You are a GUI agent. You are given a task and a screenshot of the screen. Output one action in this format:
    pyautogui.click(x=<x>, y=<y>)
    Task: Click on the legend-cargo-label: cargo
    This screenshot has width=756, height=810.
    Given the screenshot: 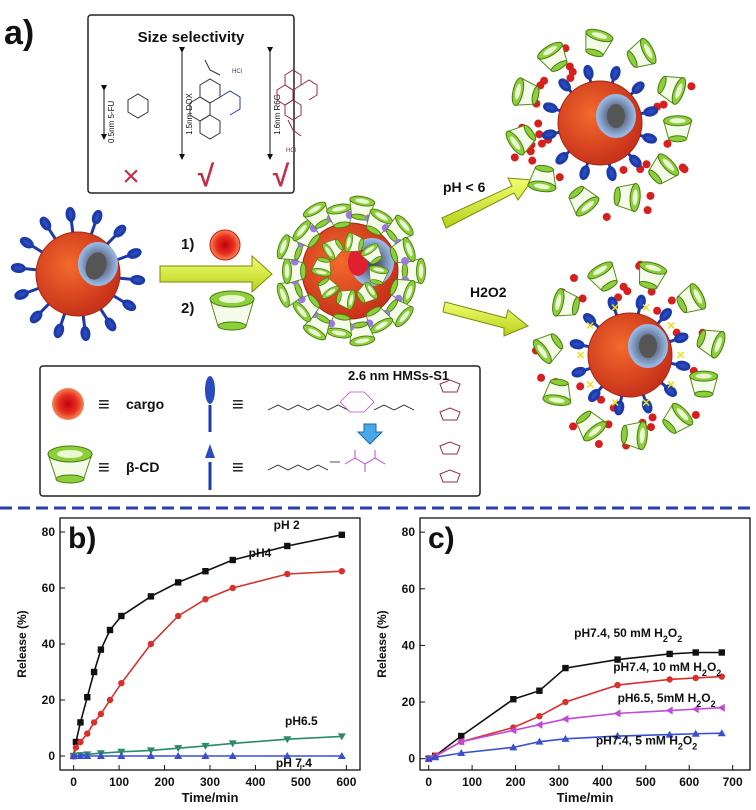 What is the action you would take?
    pyautogui.click(x=145, y=404)
    